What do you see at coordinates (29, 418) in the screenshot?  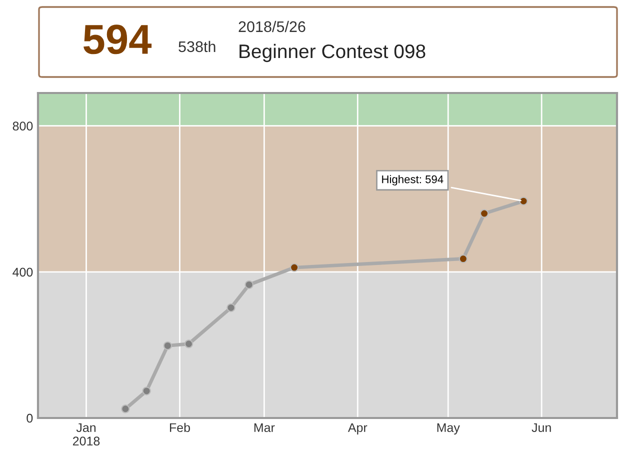 I see `y-tick-label: 0` at bounding box center [29, 418].